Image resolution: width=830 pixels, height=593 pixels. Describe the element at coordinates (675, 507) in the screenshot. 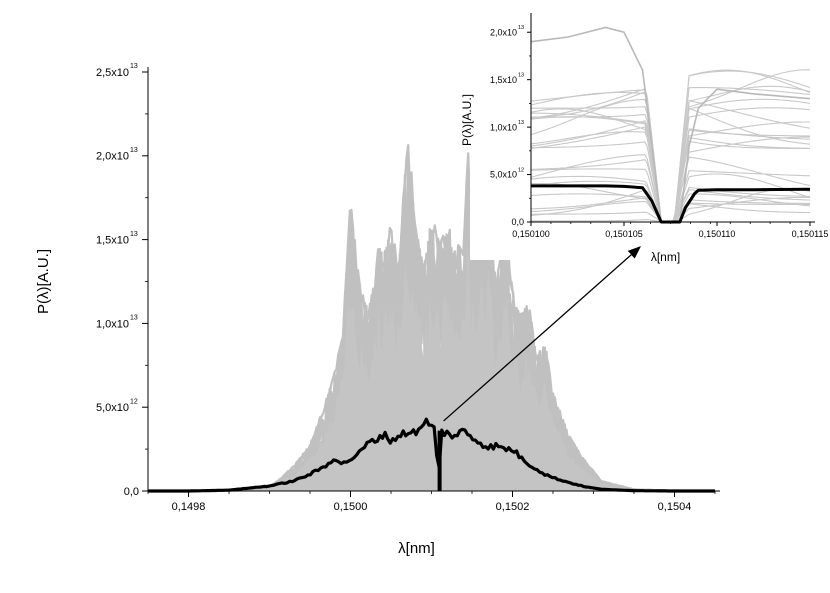

I see `x-tick-label: 0,1504` at that location.